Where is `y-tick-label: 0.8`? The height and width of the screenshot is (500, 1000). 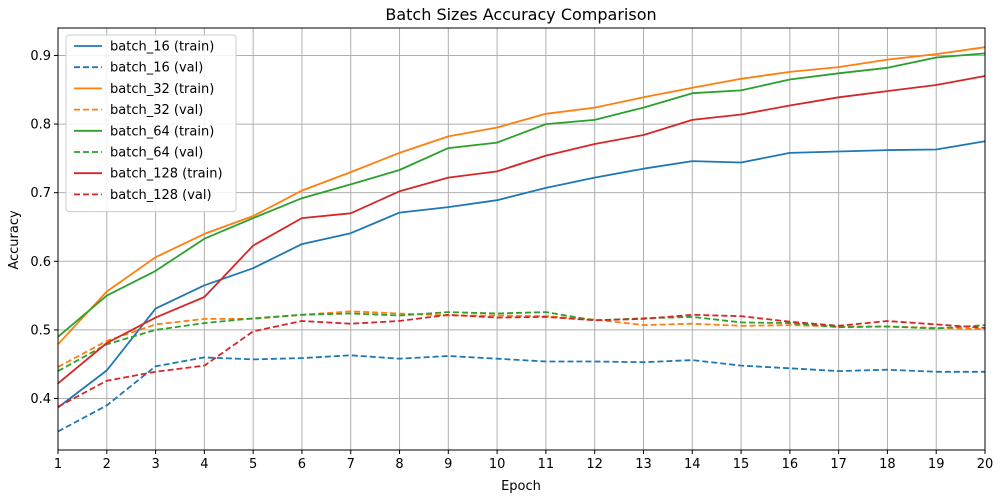 y-tick-label: 0.8 is located at coordinates (40, 125).